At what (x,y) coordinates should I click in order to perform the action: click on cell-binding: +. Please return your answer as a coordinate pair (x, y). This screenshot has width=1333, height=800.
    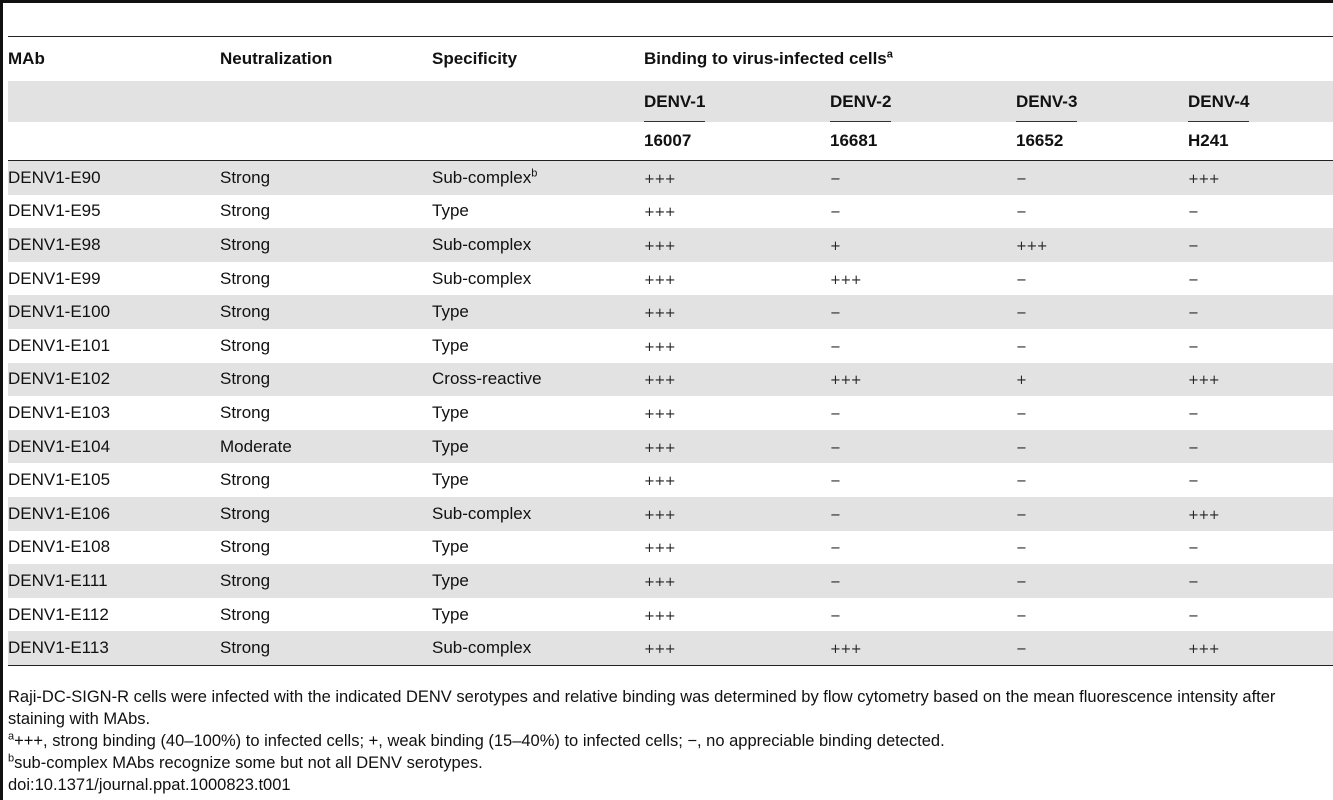
    Looking at the image, I should click on (835, 246).